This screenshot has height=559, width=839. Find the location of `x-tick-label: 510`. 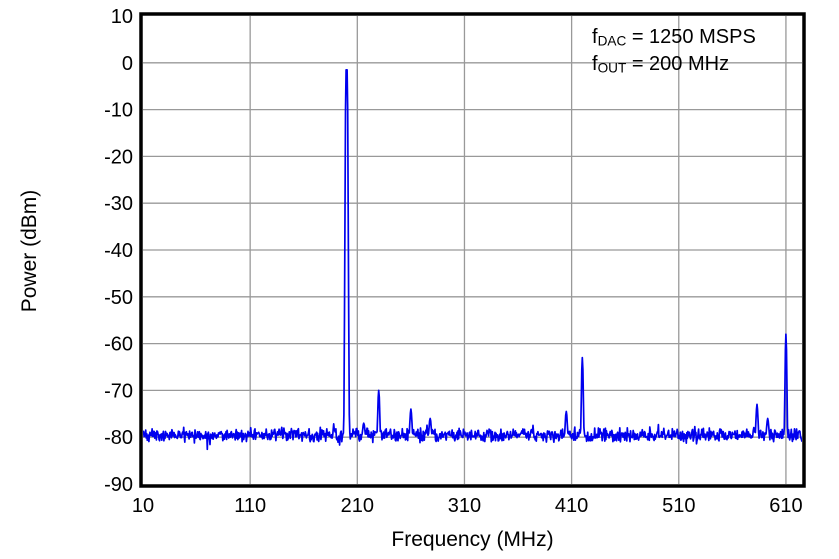

x-tick-label: 510 is located at coordinates (678, 506).